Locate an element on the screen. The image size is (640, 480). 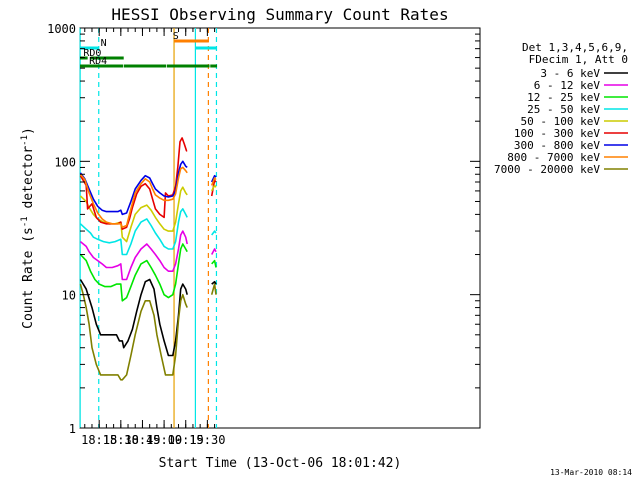
flag-label-s: S is located at coordinates (176, 36).